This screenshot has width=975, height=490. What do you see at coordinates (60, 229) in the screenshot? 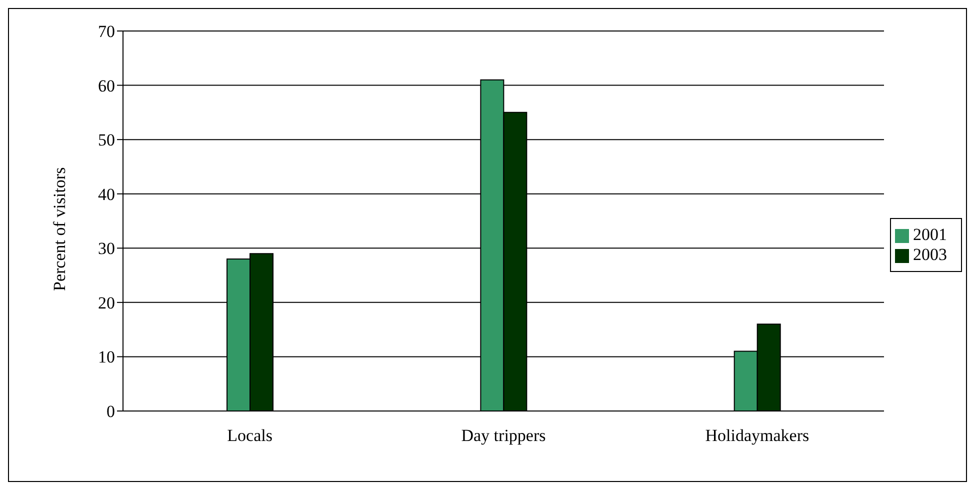
I see `y-axis-title: Percent of visitors` at bounding box center [60, 229].